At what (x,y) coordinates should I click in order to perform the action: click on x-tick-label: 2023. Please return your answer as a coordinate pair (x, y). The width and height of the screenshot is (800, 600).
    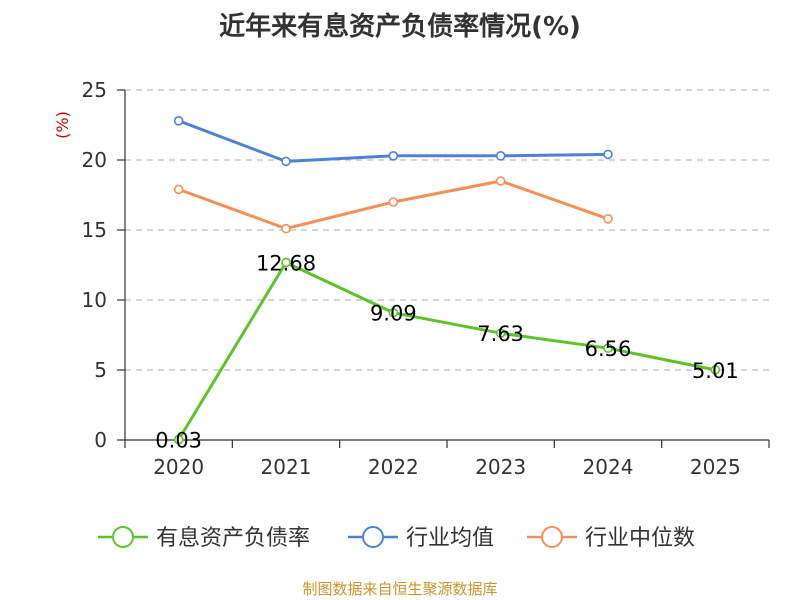
    Looking at the image, I should click on (500, 467).